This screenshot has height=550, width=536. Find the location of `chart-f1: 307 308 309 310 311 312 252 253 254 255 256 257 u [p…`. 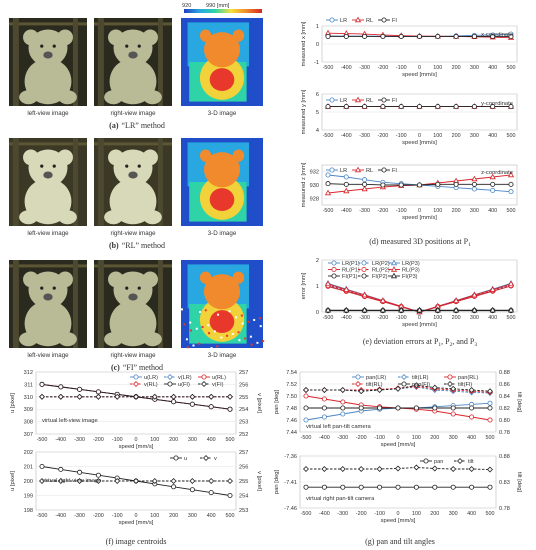

chart-f1: 307 308 309 310 311 312 252 253 254 255 256 257 u [p… is located at coordinates (136, 410).